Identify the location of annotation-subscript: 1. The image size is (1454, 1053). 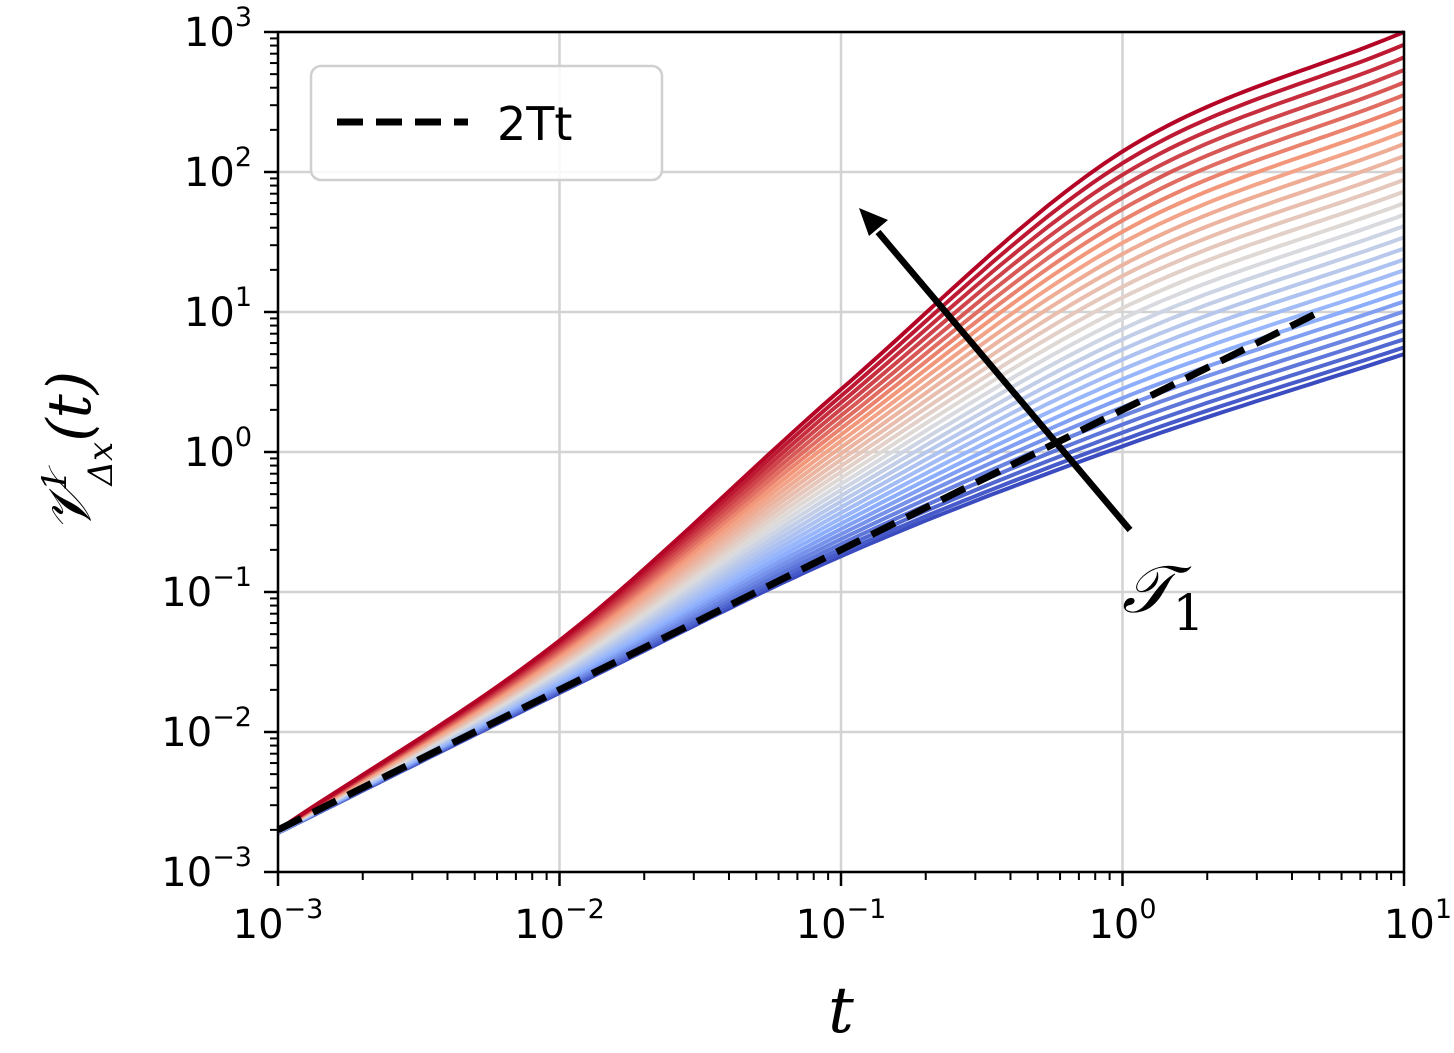
(1189, 613).